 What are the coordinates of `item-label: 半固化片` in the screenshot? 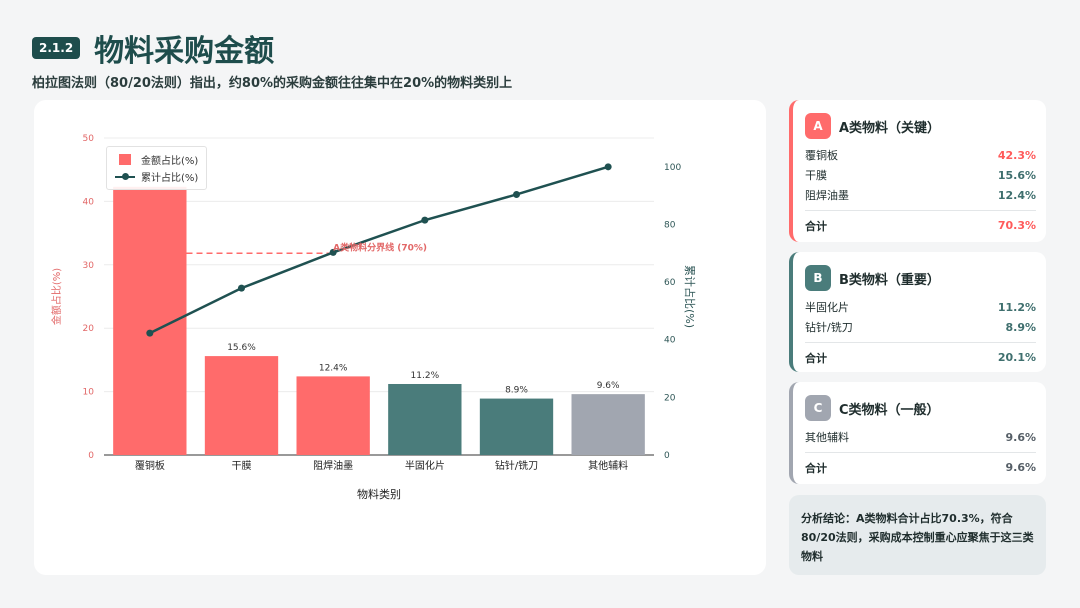 It's located at (827, 307).